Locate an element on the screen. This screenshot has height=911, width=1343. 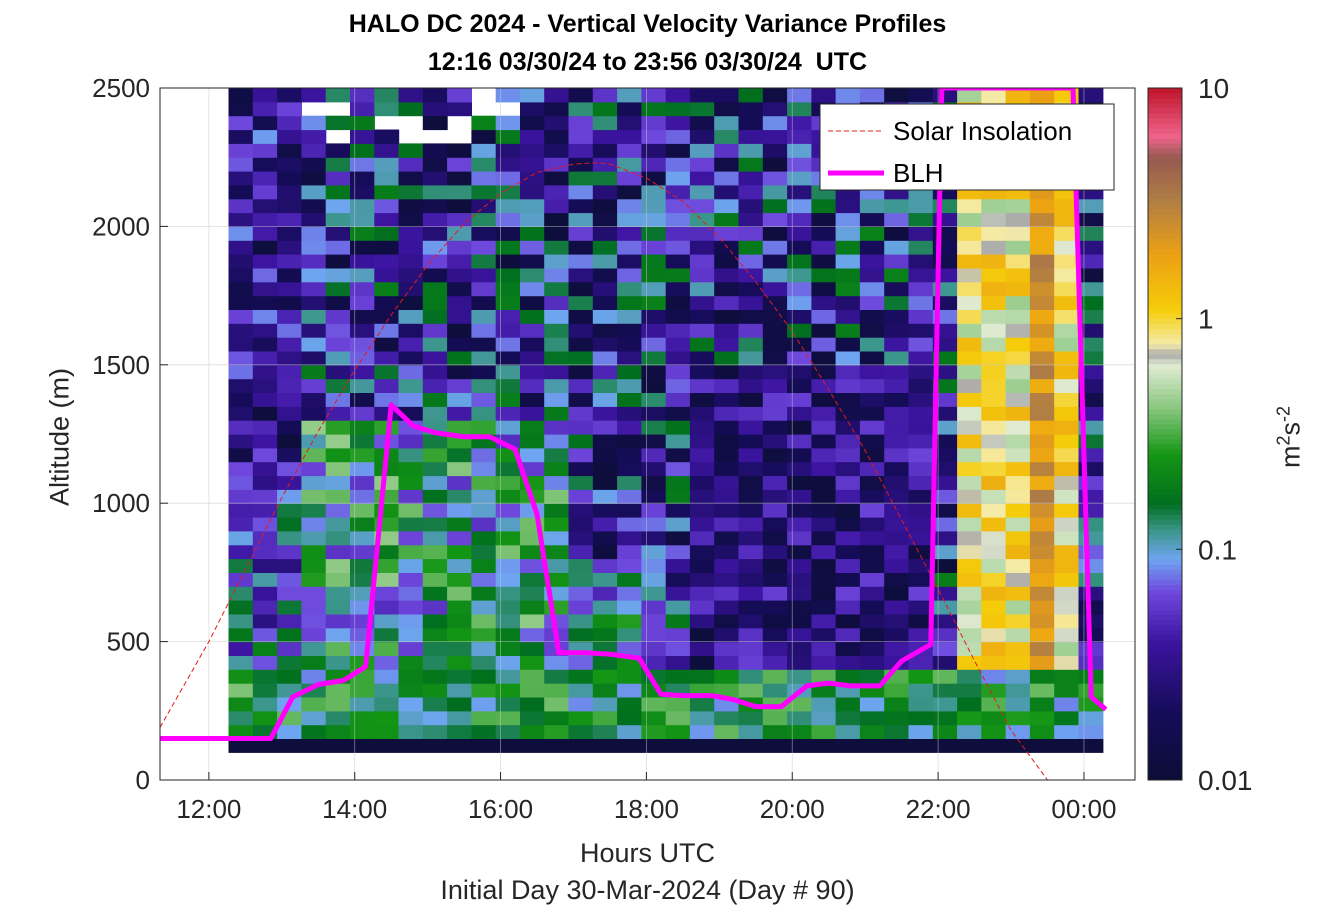
x-tick-label: 16:00 is located at coordinates (500, 809).